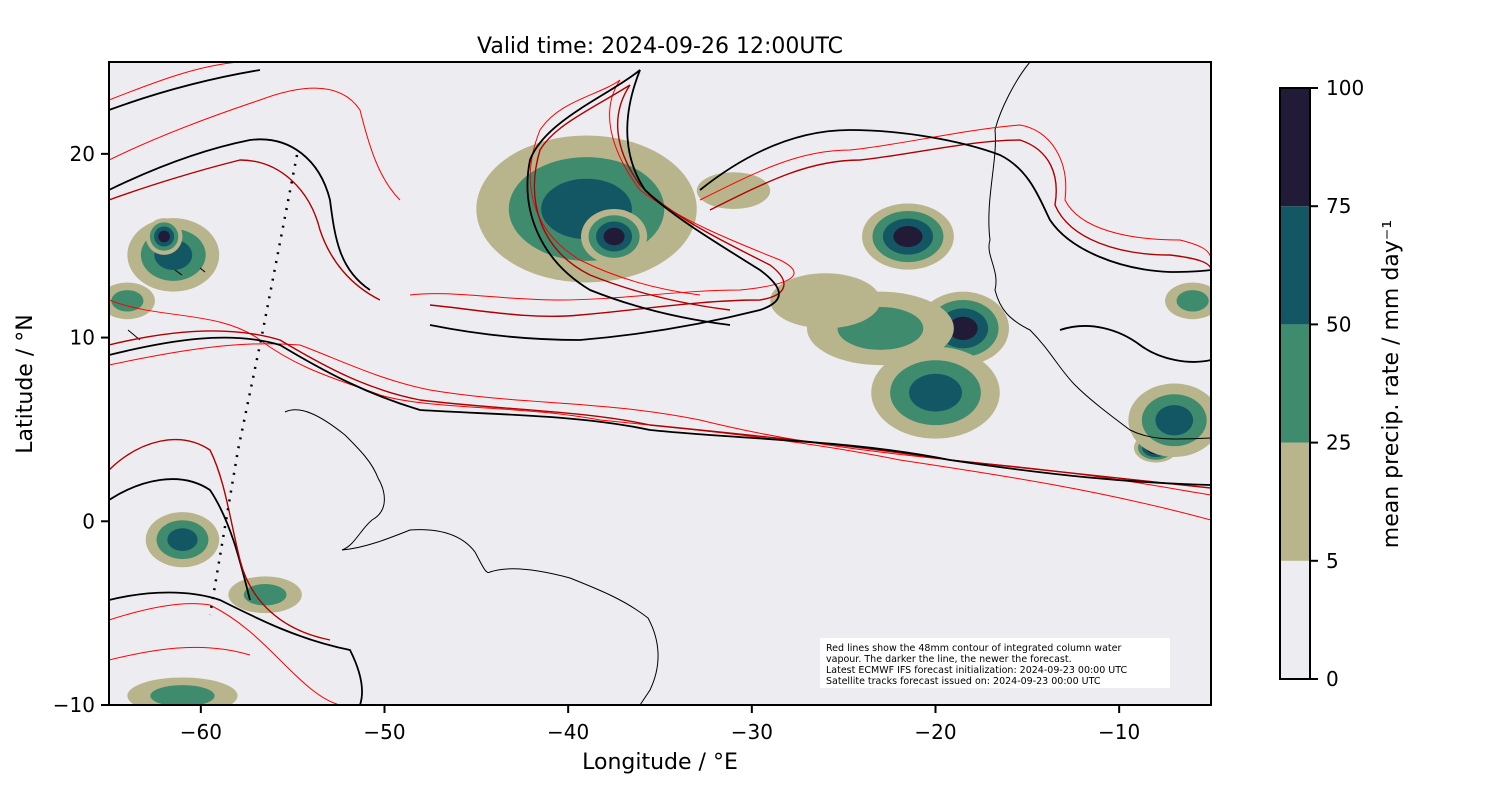  What do you see at coordinates (1338, 324) in the screenshot?
I see `colorbar-tick-label: 50` at bounding box center [1338, 324].